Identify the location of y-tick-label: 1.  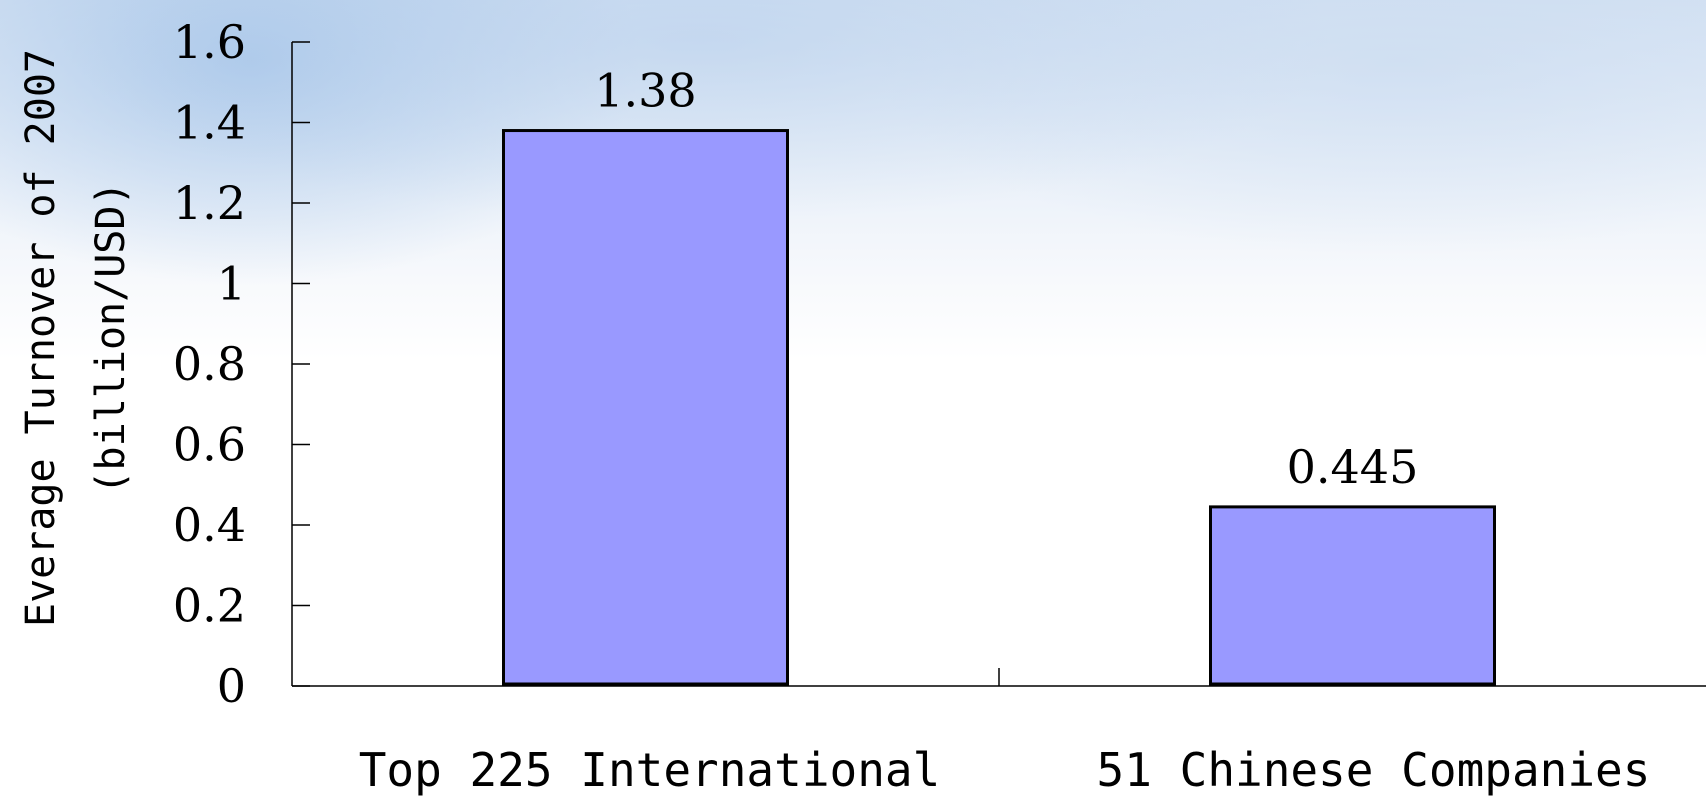
(231, 284).